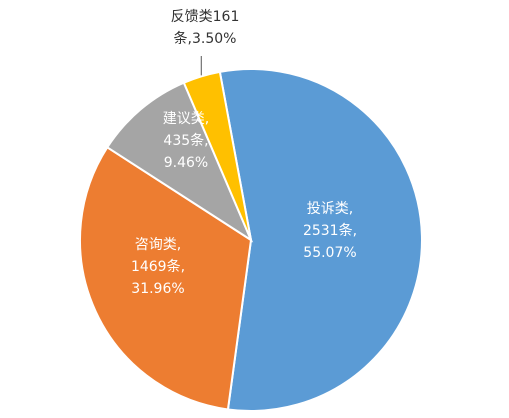  What do you see at coordinates (186, 163) in the screenshot?
I see `slice-label-line: 9.46%` at bounding box center [186, 163].